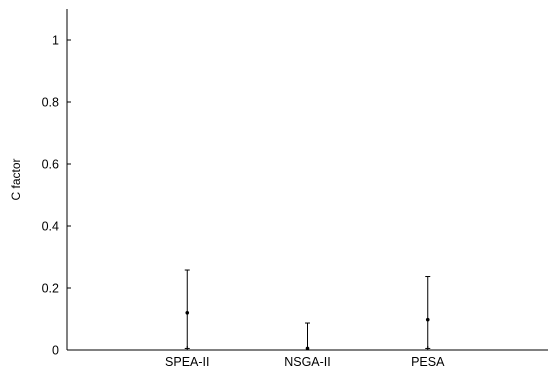  What do you see at coordinates (307, 362) in the screenshot?
I see `x-tick-label: NSGA-II` at bounding box center [307, 362].